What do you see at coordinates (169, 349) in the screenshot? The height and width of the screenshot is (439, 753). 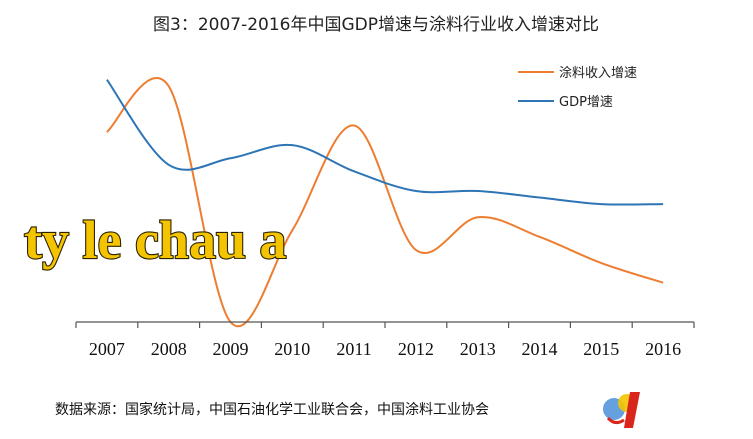 I see `x-tick-label: 2008` at bounding box center [169, 349].